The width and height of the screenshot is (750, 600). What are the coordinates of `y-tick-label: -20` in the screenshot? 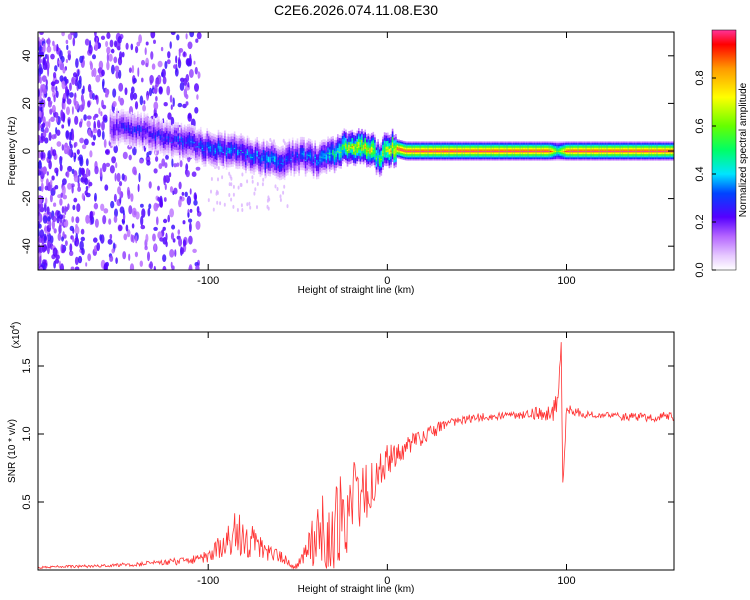 It's located at (27, 199).